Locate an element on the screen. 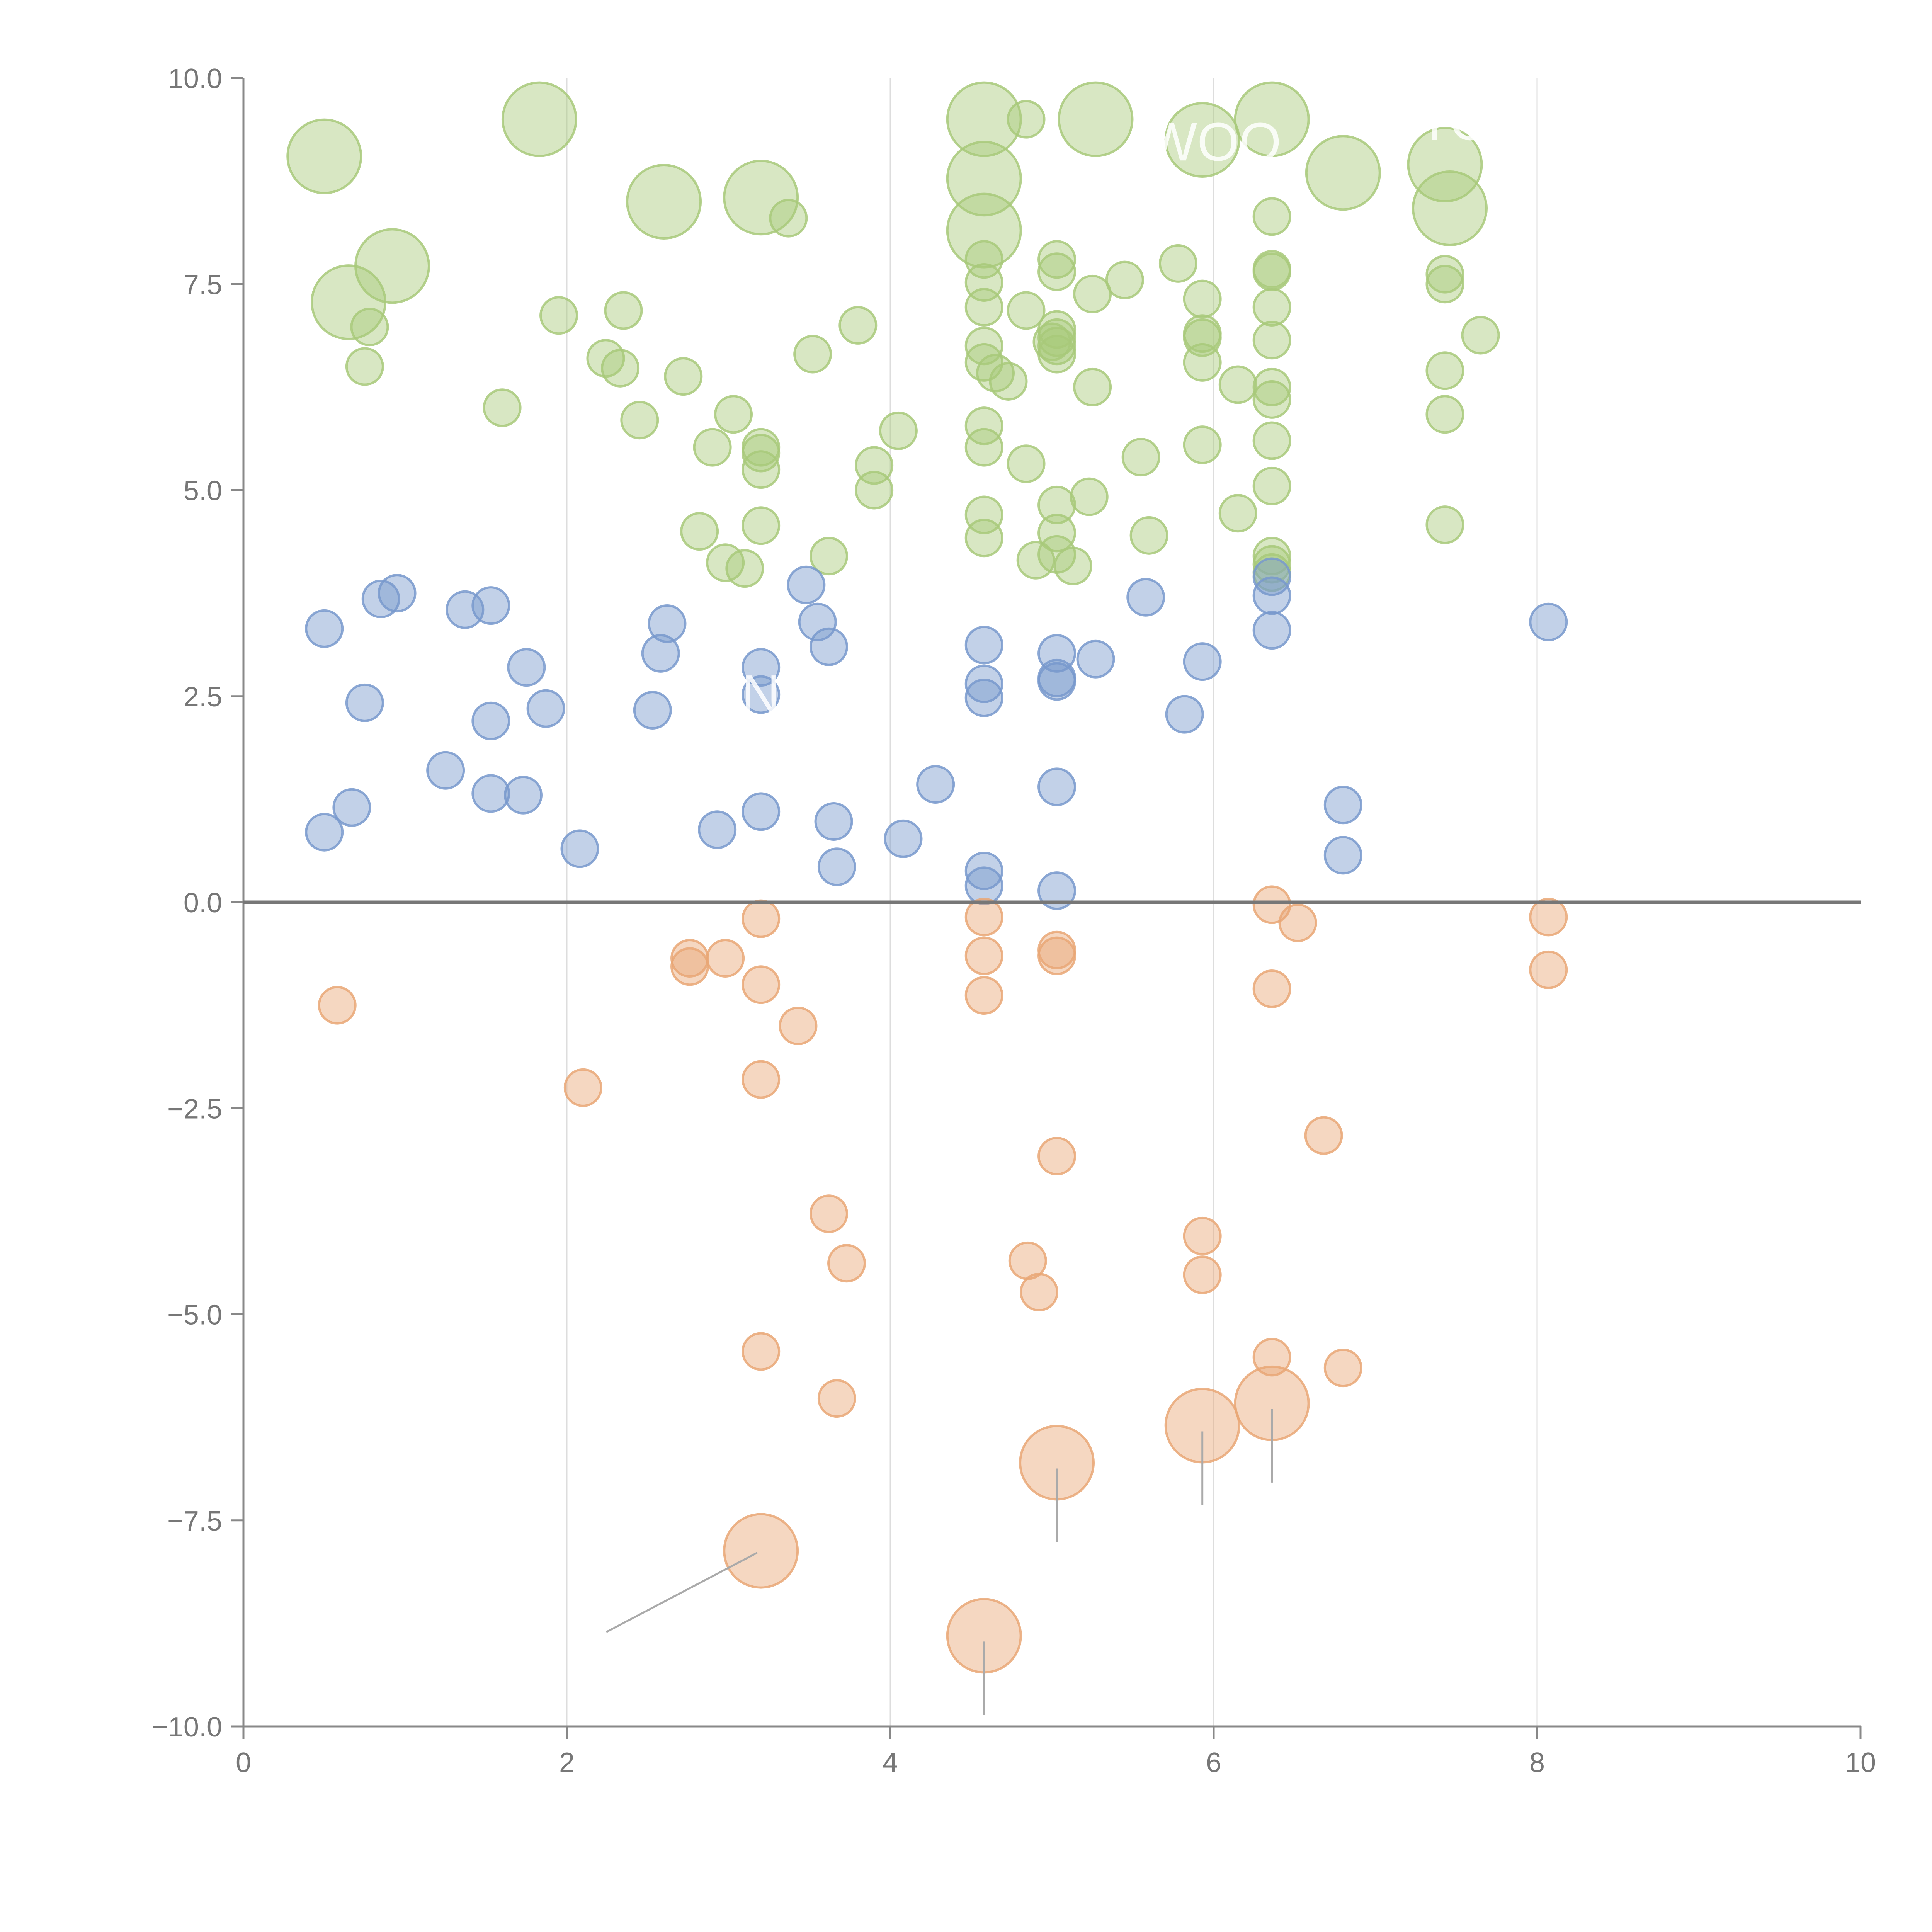  x-tick-label: 10 is located at coordinates (1860, 1763).